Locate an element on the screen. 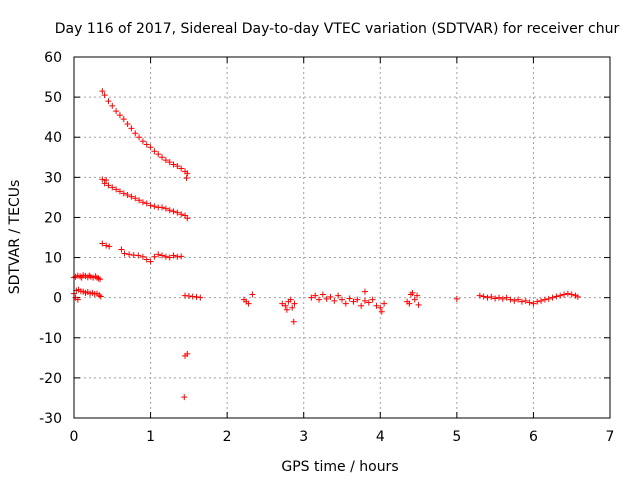  y-tick-label: 50 is located at coordinates (53, 98).